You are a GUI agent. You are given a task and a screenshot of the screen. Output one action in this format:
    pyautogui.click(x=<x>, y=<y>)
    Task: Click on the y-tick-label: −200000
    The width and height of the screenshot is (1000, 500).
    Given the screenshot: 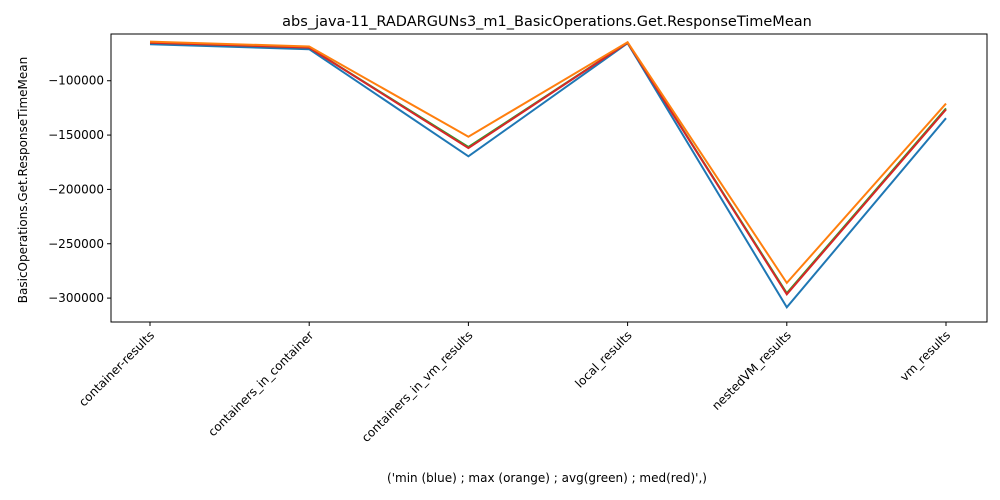 What is the action you would take?
    pyautogui.click(x=76, y=189)
    